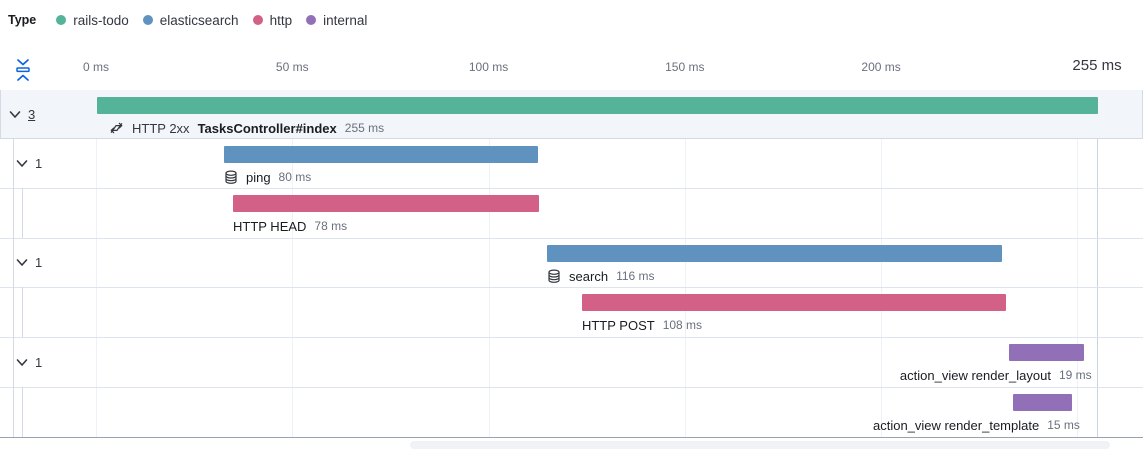  Describe the element at coordinates (760, 445) in the screenshot. I see `horizontal-scrollbar` at that location.